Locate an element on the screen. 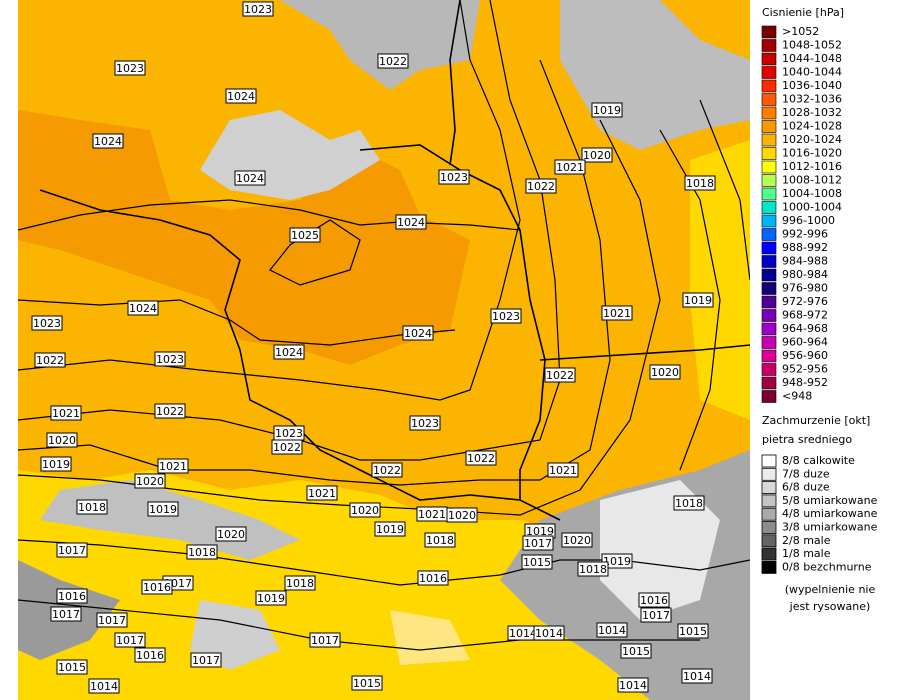 This screenshot has width=900, height=700. isobar-label: 1024 is located at coordinates (108, 141).